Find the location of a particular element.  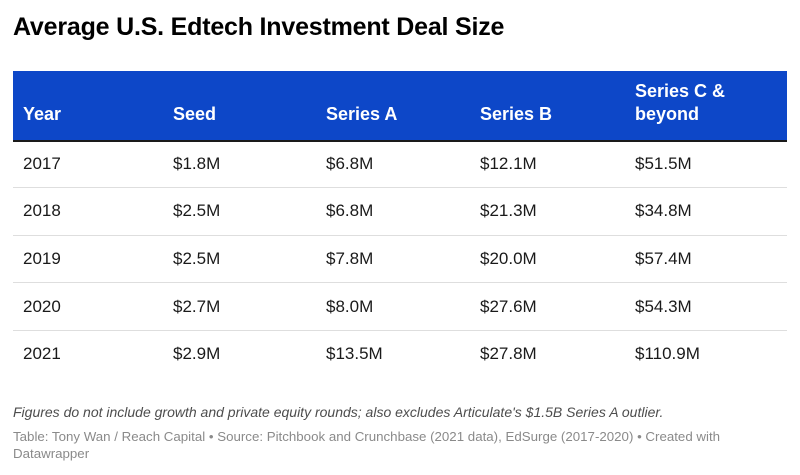

cell-series-b: $12.1M is located at coordinates (508, 163).